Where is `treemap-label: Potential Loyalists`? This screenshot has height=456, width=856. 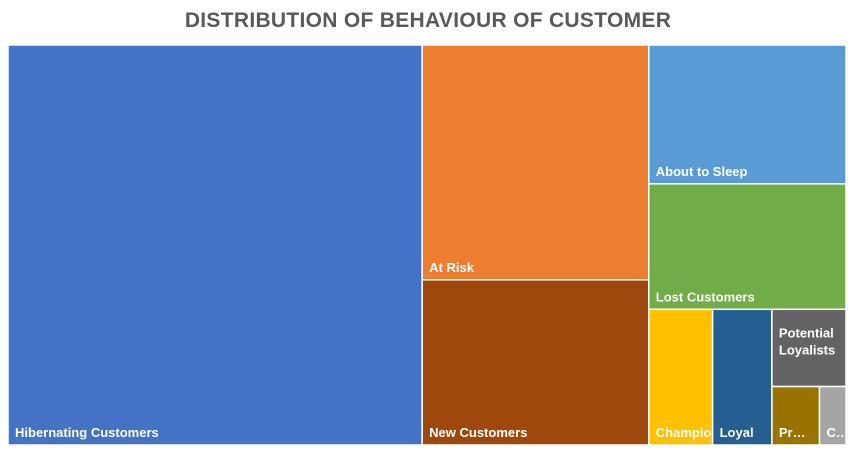
treemap-label: Potential Loyalists is located at coordinates (807, 341).